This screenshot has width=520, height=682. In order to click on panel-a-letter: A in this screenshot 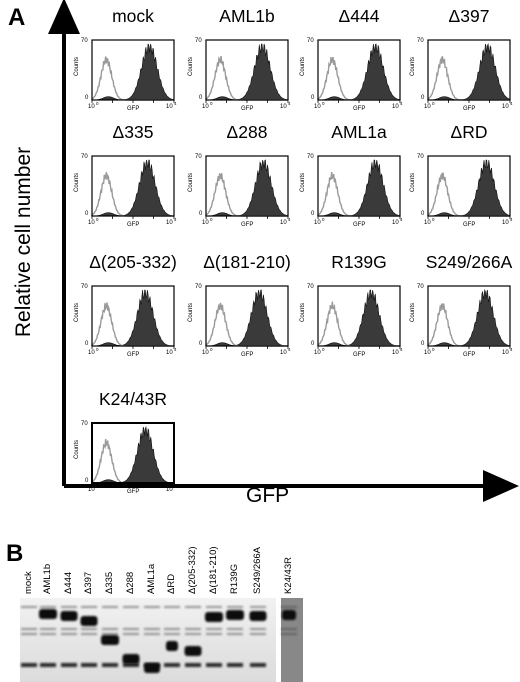, I will do `click(17, 17)`.